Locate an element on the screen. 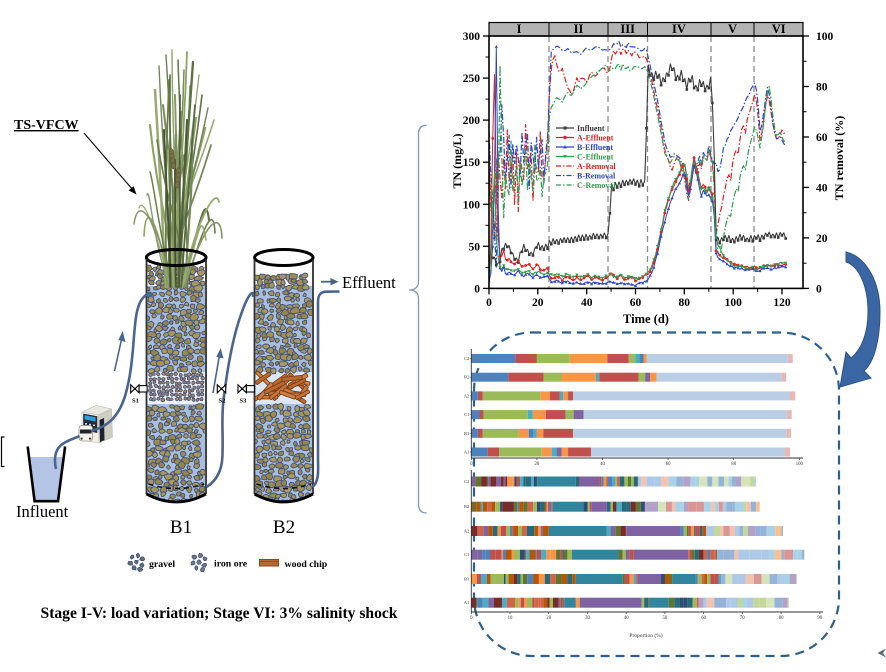 The height and width of the screenshot is (672, 886). svg-text: A-Removal is located at coordinates (596, 166).